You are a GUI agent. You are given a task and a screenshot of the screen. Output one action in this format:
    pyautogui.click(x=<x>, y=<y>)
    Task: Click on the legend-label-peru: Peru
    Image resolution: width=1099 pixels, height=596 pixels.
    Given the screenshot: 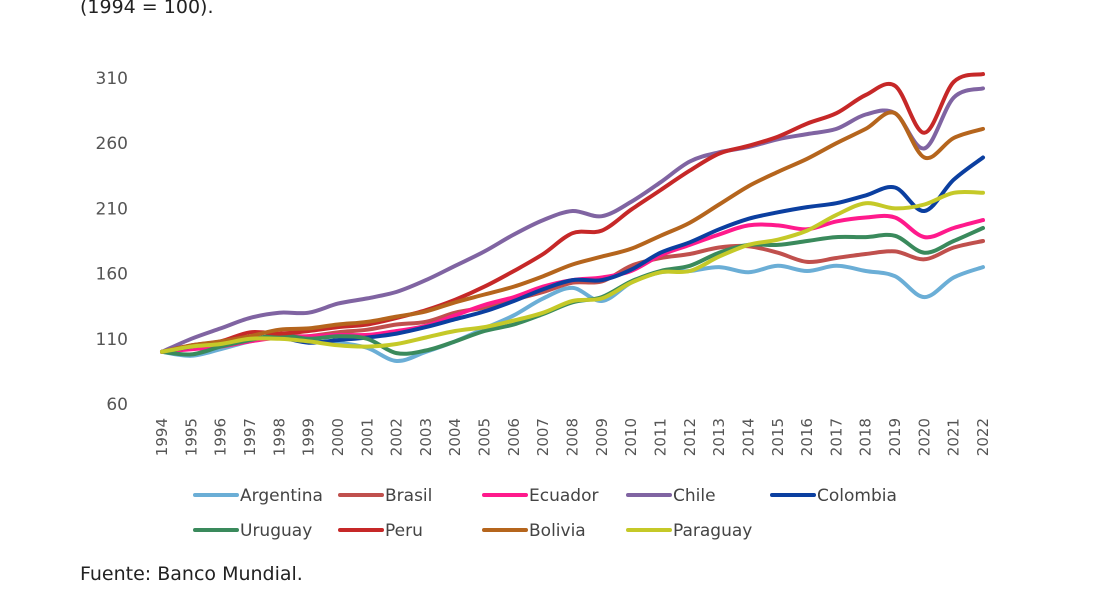 What is the action you would take?
    pyautogui.click(x=404, y=531)
    